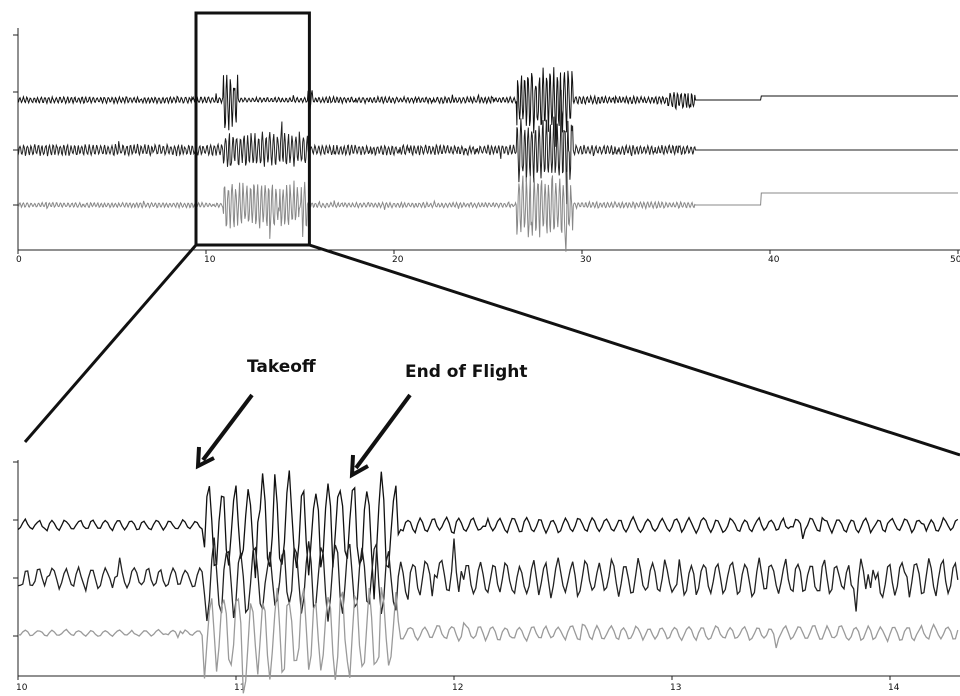 The height and width of the screenshot is (696, 960). I want to click on x-tick-label: 50, so click(955, 260).